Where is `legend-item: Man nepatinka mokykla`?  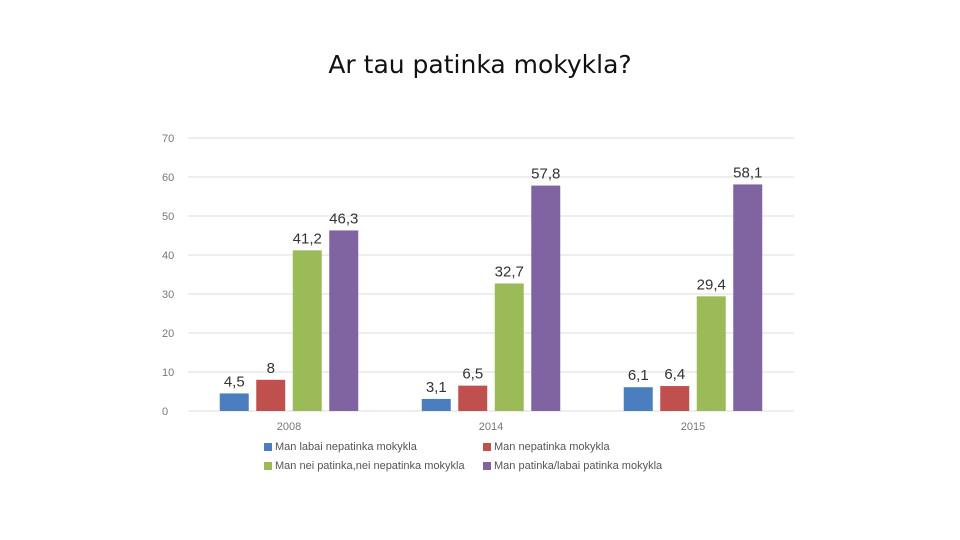
legend-item: Man nepatinka mokykla is located at coordinates (546, 447).